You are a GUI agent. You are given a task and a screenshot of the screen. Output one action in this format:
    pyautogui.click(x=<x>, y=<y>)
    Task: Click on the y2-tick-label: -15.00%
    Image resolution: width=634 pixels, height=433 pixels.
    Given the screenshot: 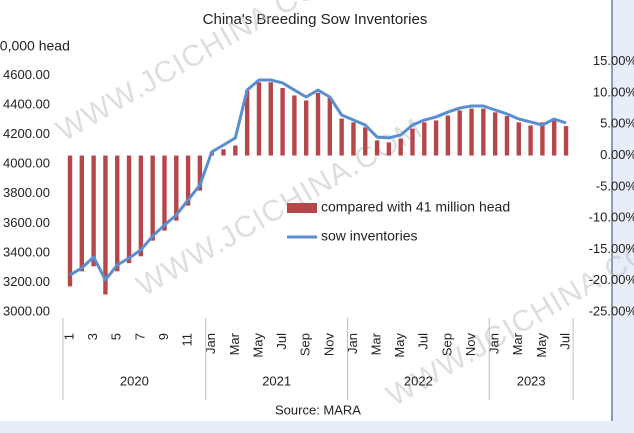 What is the action you would take?
    pyautogui.click(x=611, y=248)
    